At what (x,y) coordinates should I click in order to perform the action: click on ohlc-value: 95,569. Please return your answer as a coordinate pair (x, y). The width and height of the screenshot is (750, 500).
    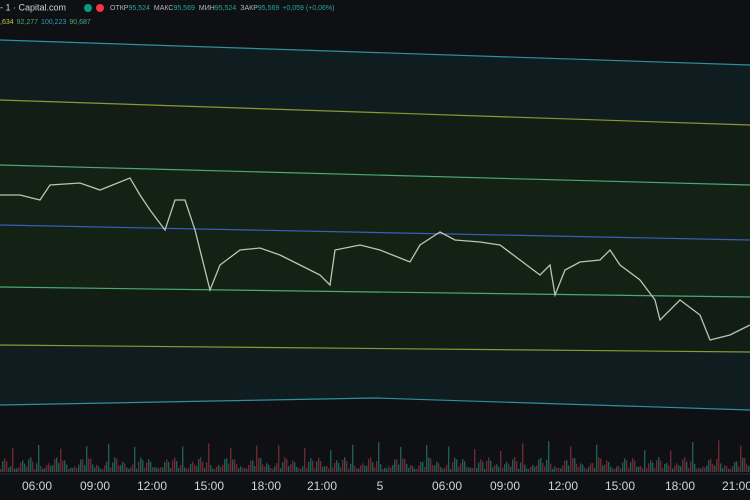
    Looking at the image, I should click on (184, 8).